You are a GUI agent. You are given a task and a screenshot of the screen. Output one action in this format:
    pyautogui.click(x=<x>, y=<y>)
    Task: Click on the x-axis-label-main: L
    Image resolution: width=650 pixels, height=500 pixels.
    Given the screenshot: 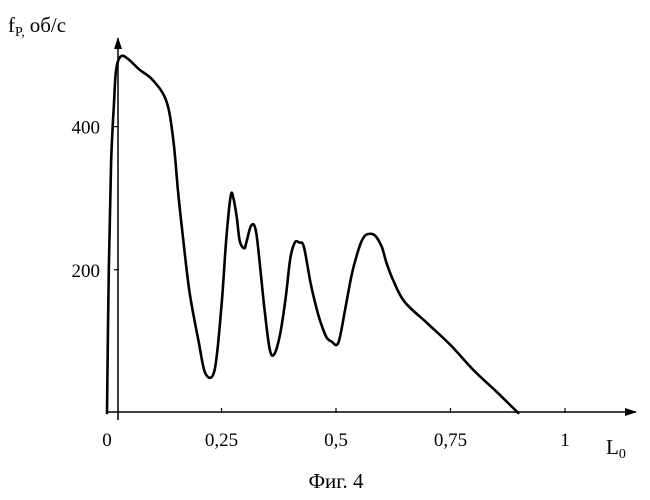 What is the action you would take?
    pyautogui.click(x=612, y=447)
    